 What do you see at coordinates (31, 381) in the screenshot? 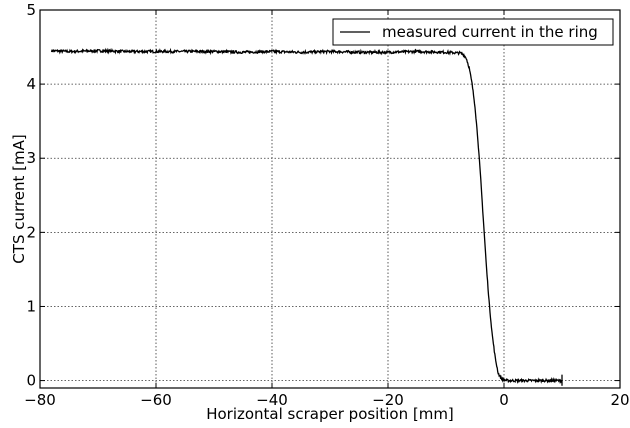
I see `y-tick-label: 0` at bounding box center [31, 381].